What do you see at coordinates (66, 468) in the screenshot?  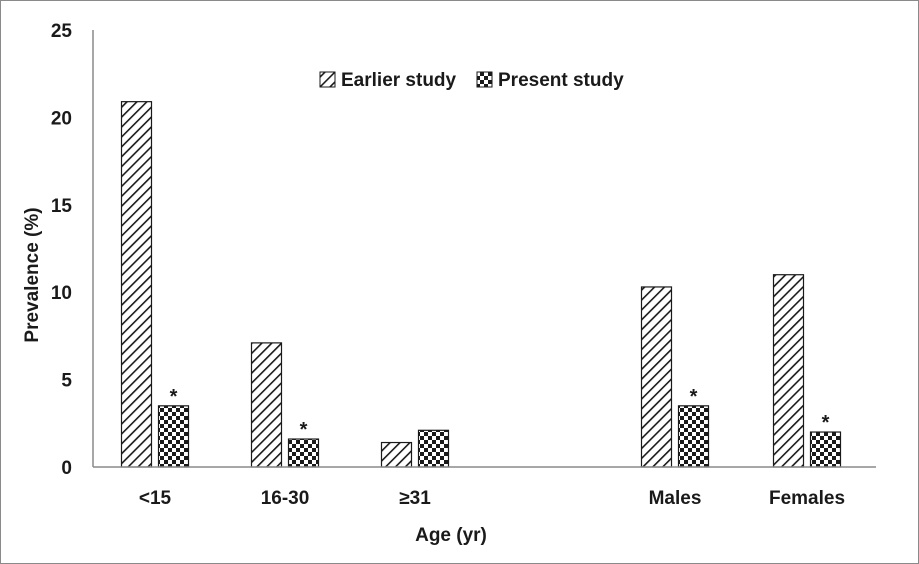 I see `y-tick-label-0: 0` at bounding box center [66, 468].